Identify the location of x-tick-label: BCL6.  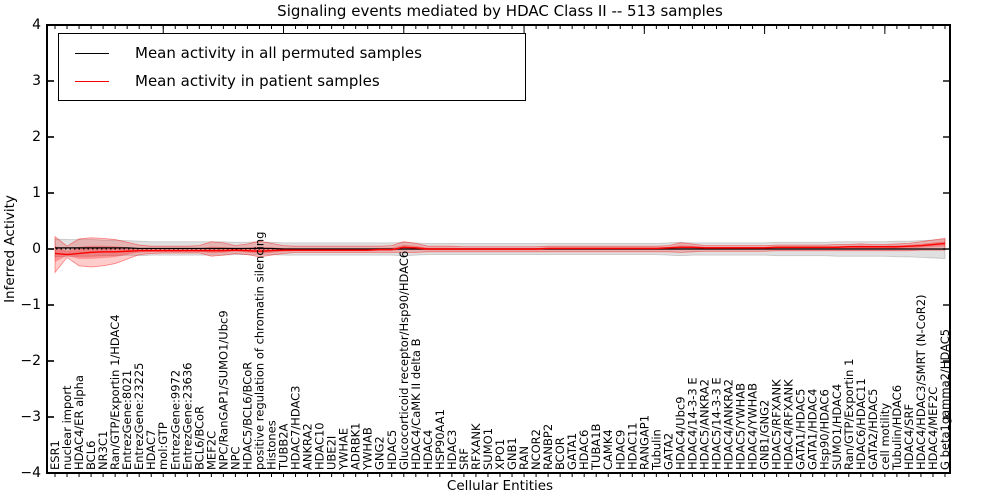
(91, 455).